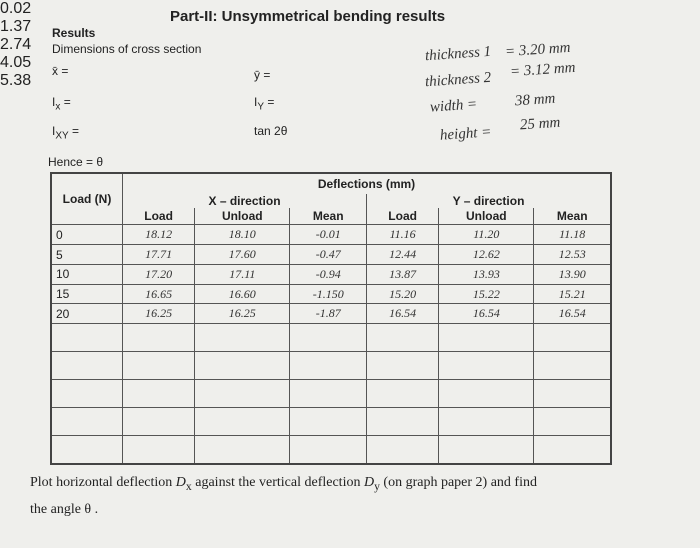 The height and width of the screenshot is (548, 700). I want to click on ix: Ix =, so click(61, 103).